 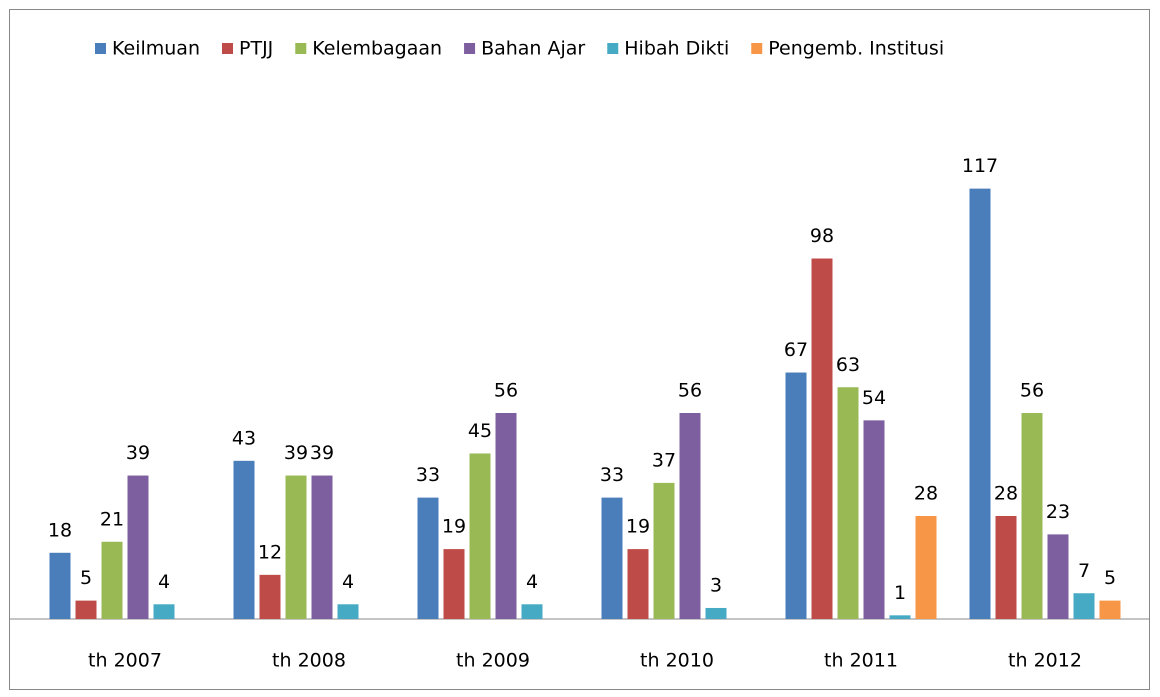 What do you see at coordinates (270, 552) in the screenshot?
I see `data-label: 12` at bounding box center [270, 552].